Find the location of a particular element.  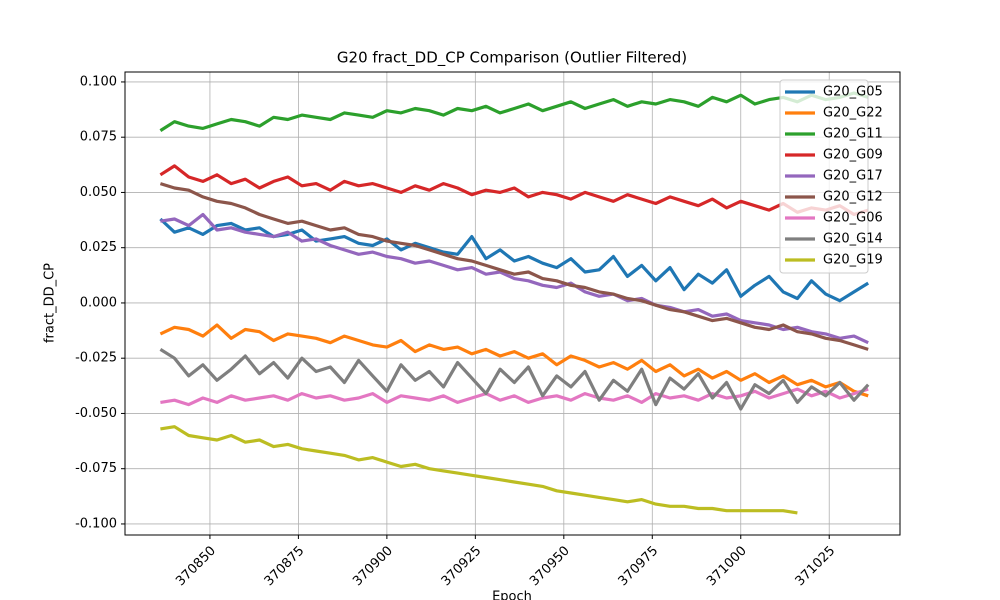

y-tick-label: 0.050 is located at coordinates (98, 192).